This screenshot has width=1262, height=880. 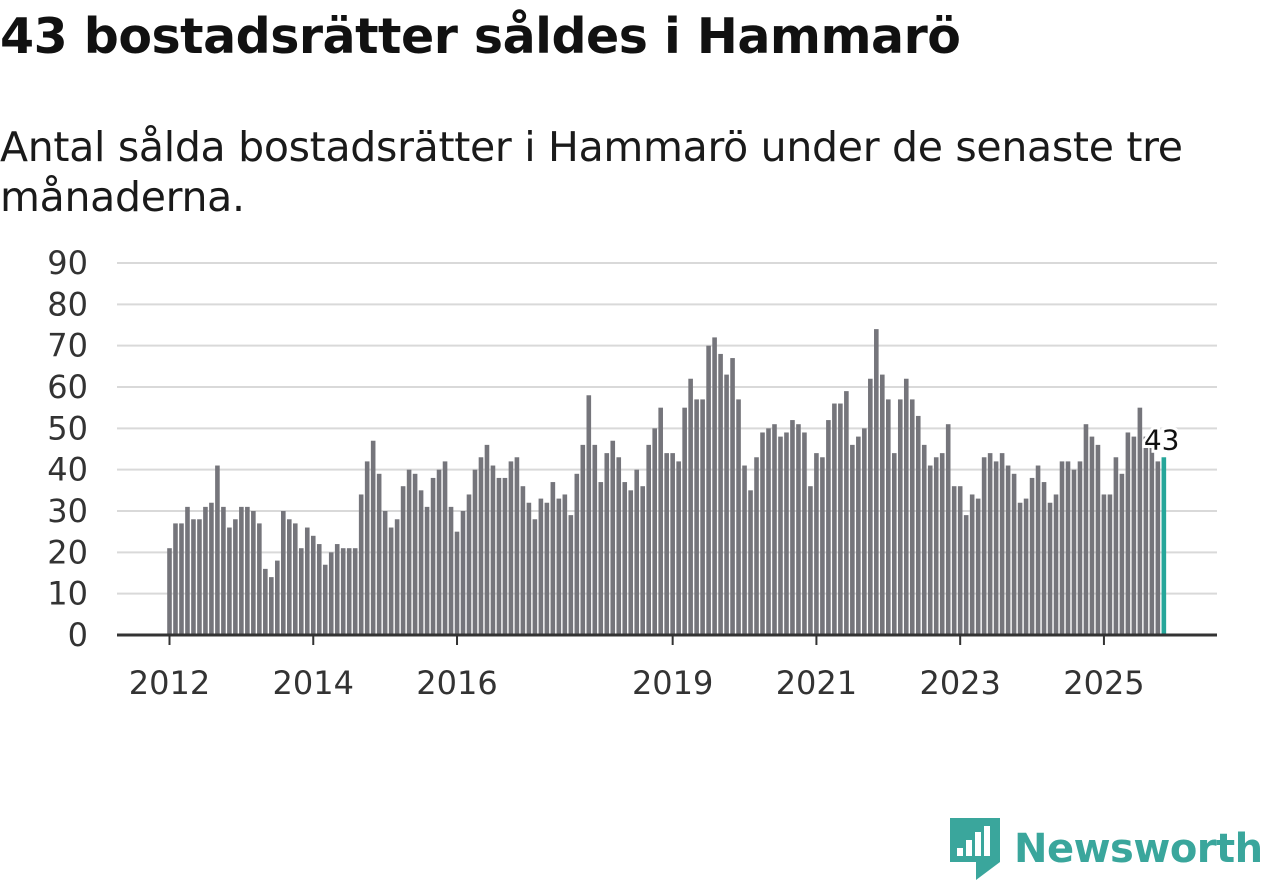 What do you see at coordinates (480, 36) in the screenshot?
I see `chart-title: 43 bostadsrätter såldes i Hammarö` at bounding box center [480, 36].